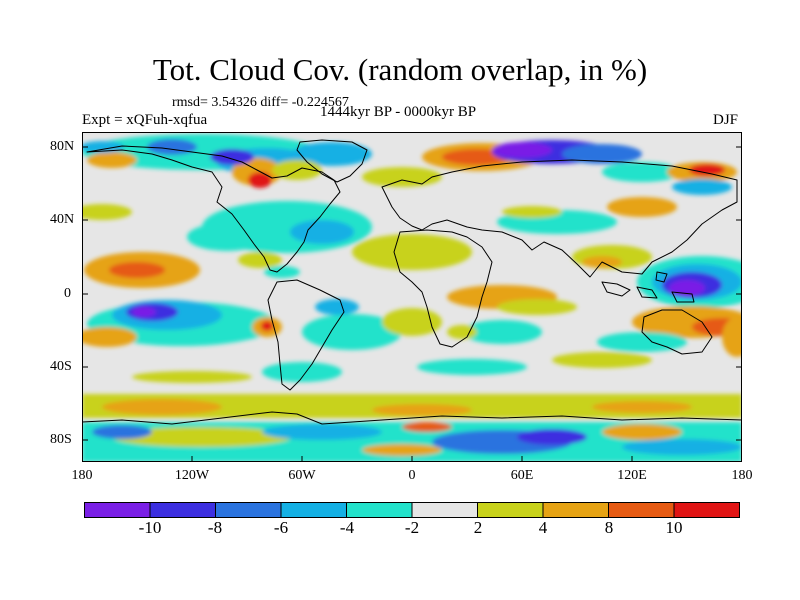  What do you see at coordinates (522, 475) in the screenshot?
I see `lon-label-60e: 60E` at bounding box center [522, 475].